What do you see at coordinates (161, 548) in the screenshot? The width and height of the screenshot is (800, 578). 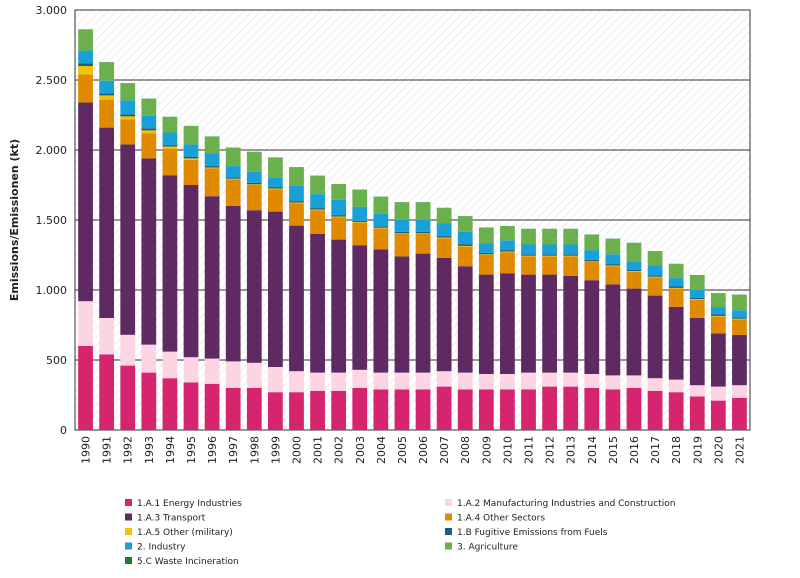 I see `legend-label: 2. Industry` at bounding box center [161, 548].